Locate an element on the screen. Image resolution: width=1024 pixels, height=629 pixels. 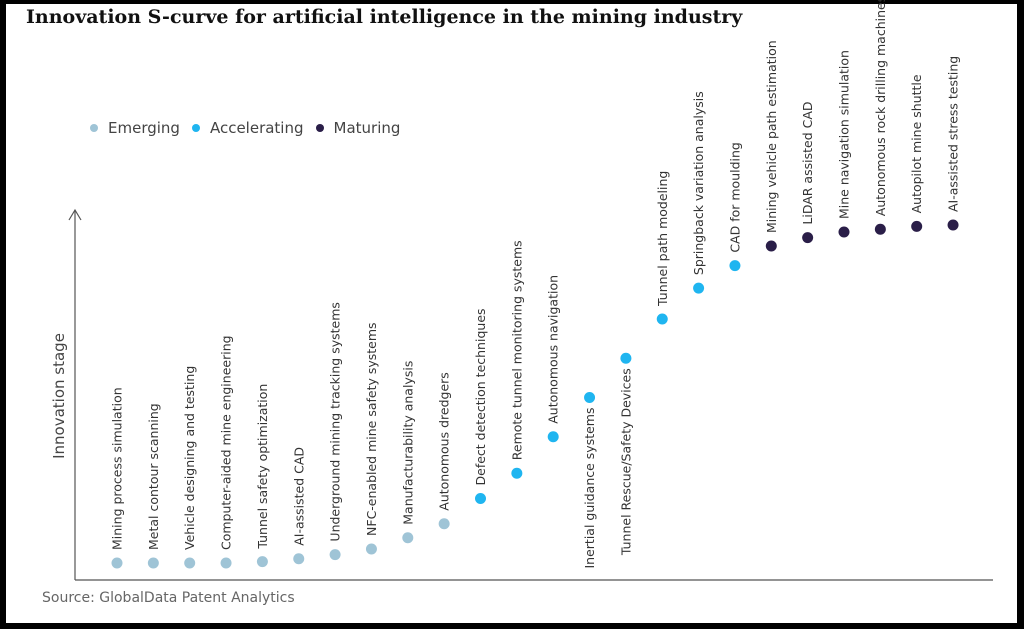
label-mine-navigation-simulation: Mine navigation simulation is located at coordinates (844, 134).